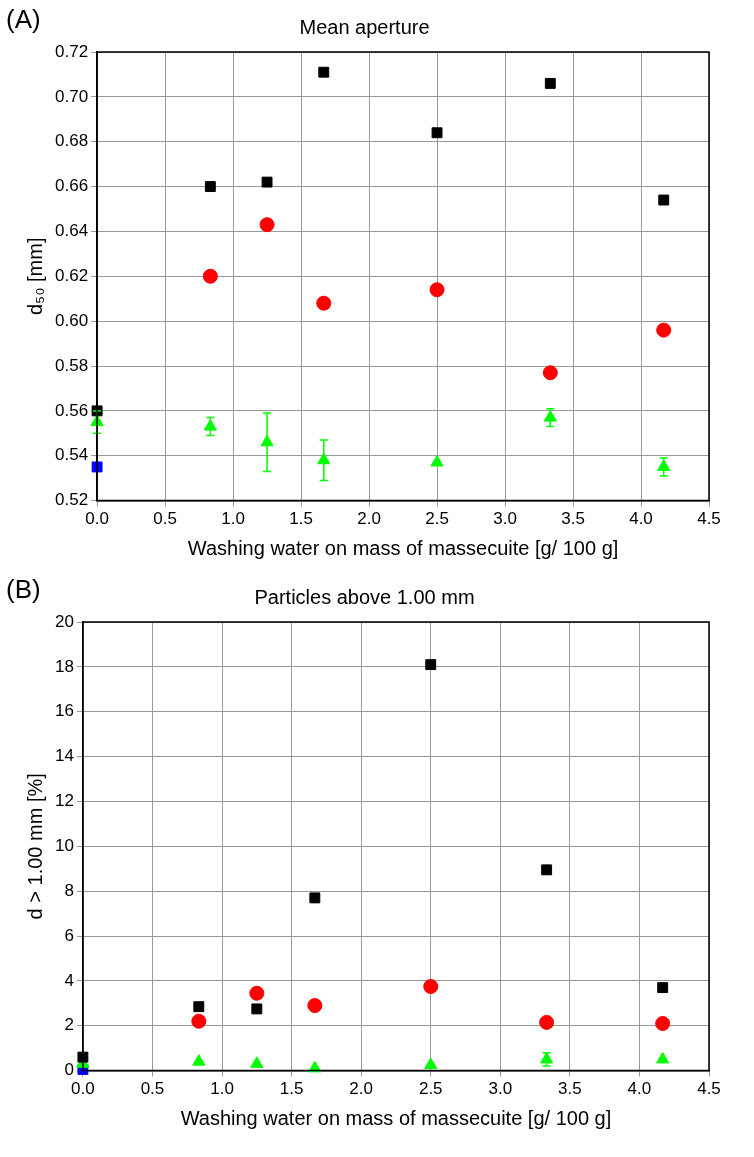  I want to click on y-tick-label: 0.70, so click(71, 96).